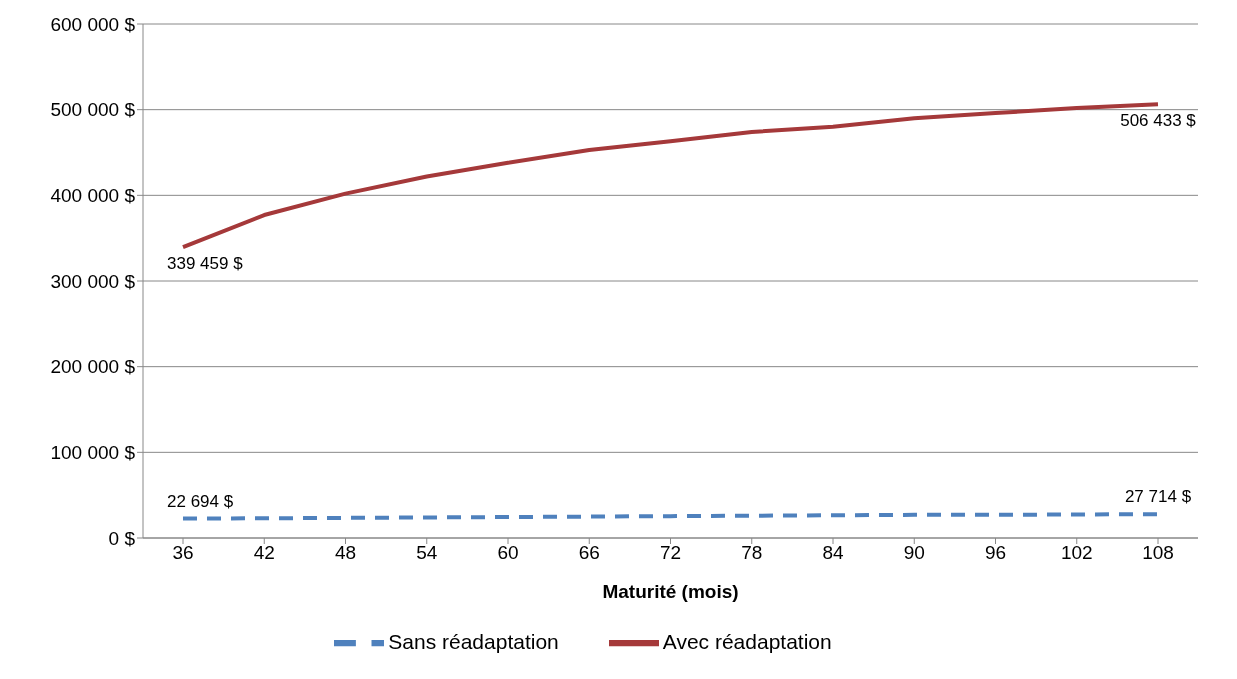  What do you see at coordinates (1158, 497) in the screenshot?
I see `data-label: 27 714 $` at bounding box center [1158, 497].